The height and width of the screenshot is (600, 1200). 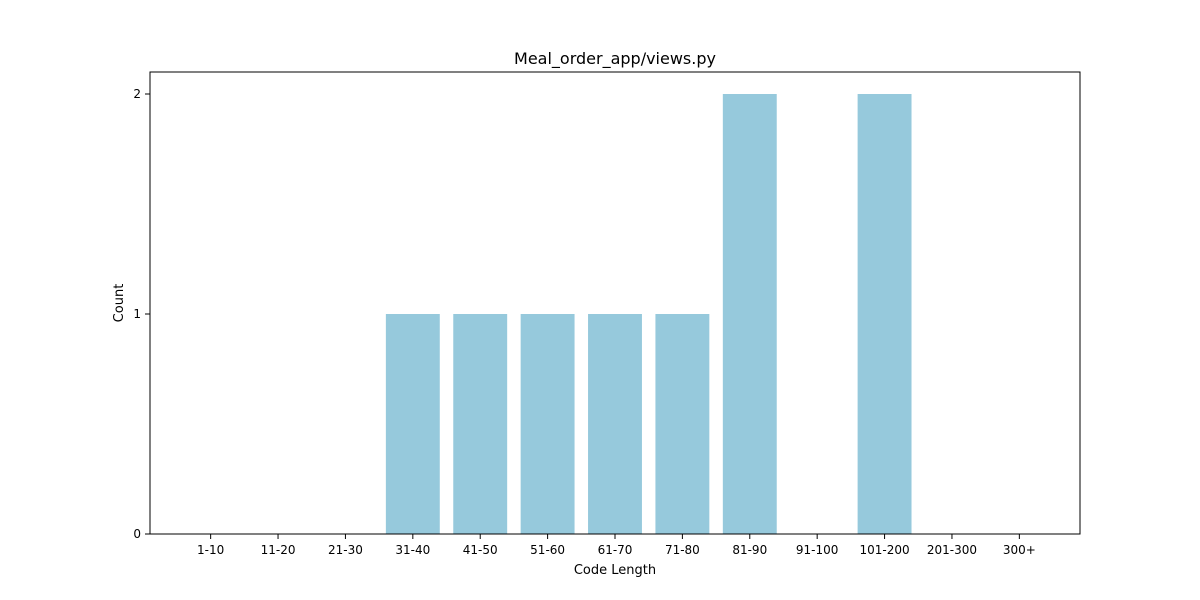 I want to click on x-tick-label-71-80: 71-80, so click(x=682, y=550).